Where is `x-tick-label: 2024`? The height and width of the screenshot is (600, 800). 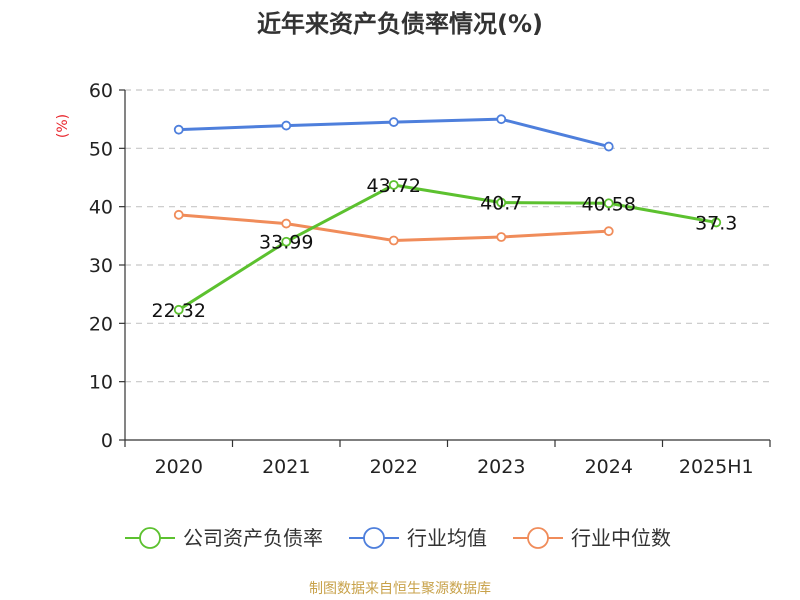 x-tick-label: 2024 is located at coordinates (609, 467).